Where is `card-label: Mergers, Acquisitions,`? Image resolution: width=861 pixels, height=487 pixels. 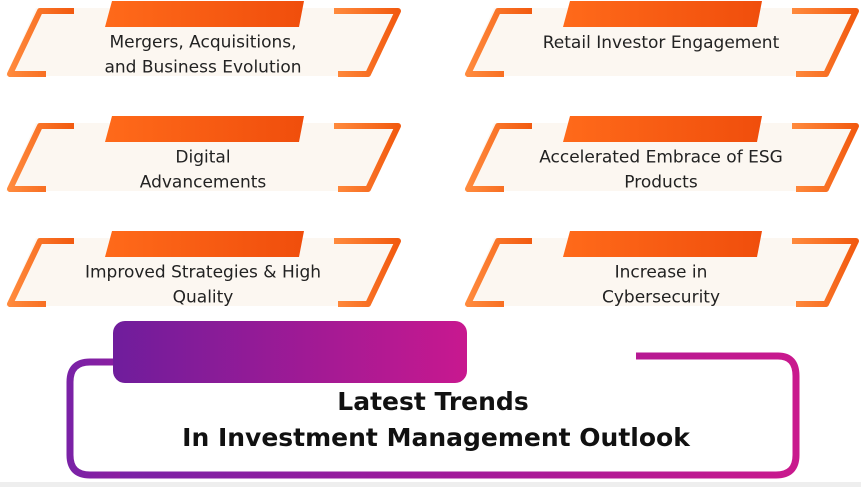
card-label: Mergers, Acquisitions, is located at coordinates (202, 43).